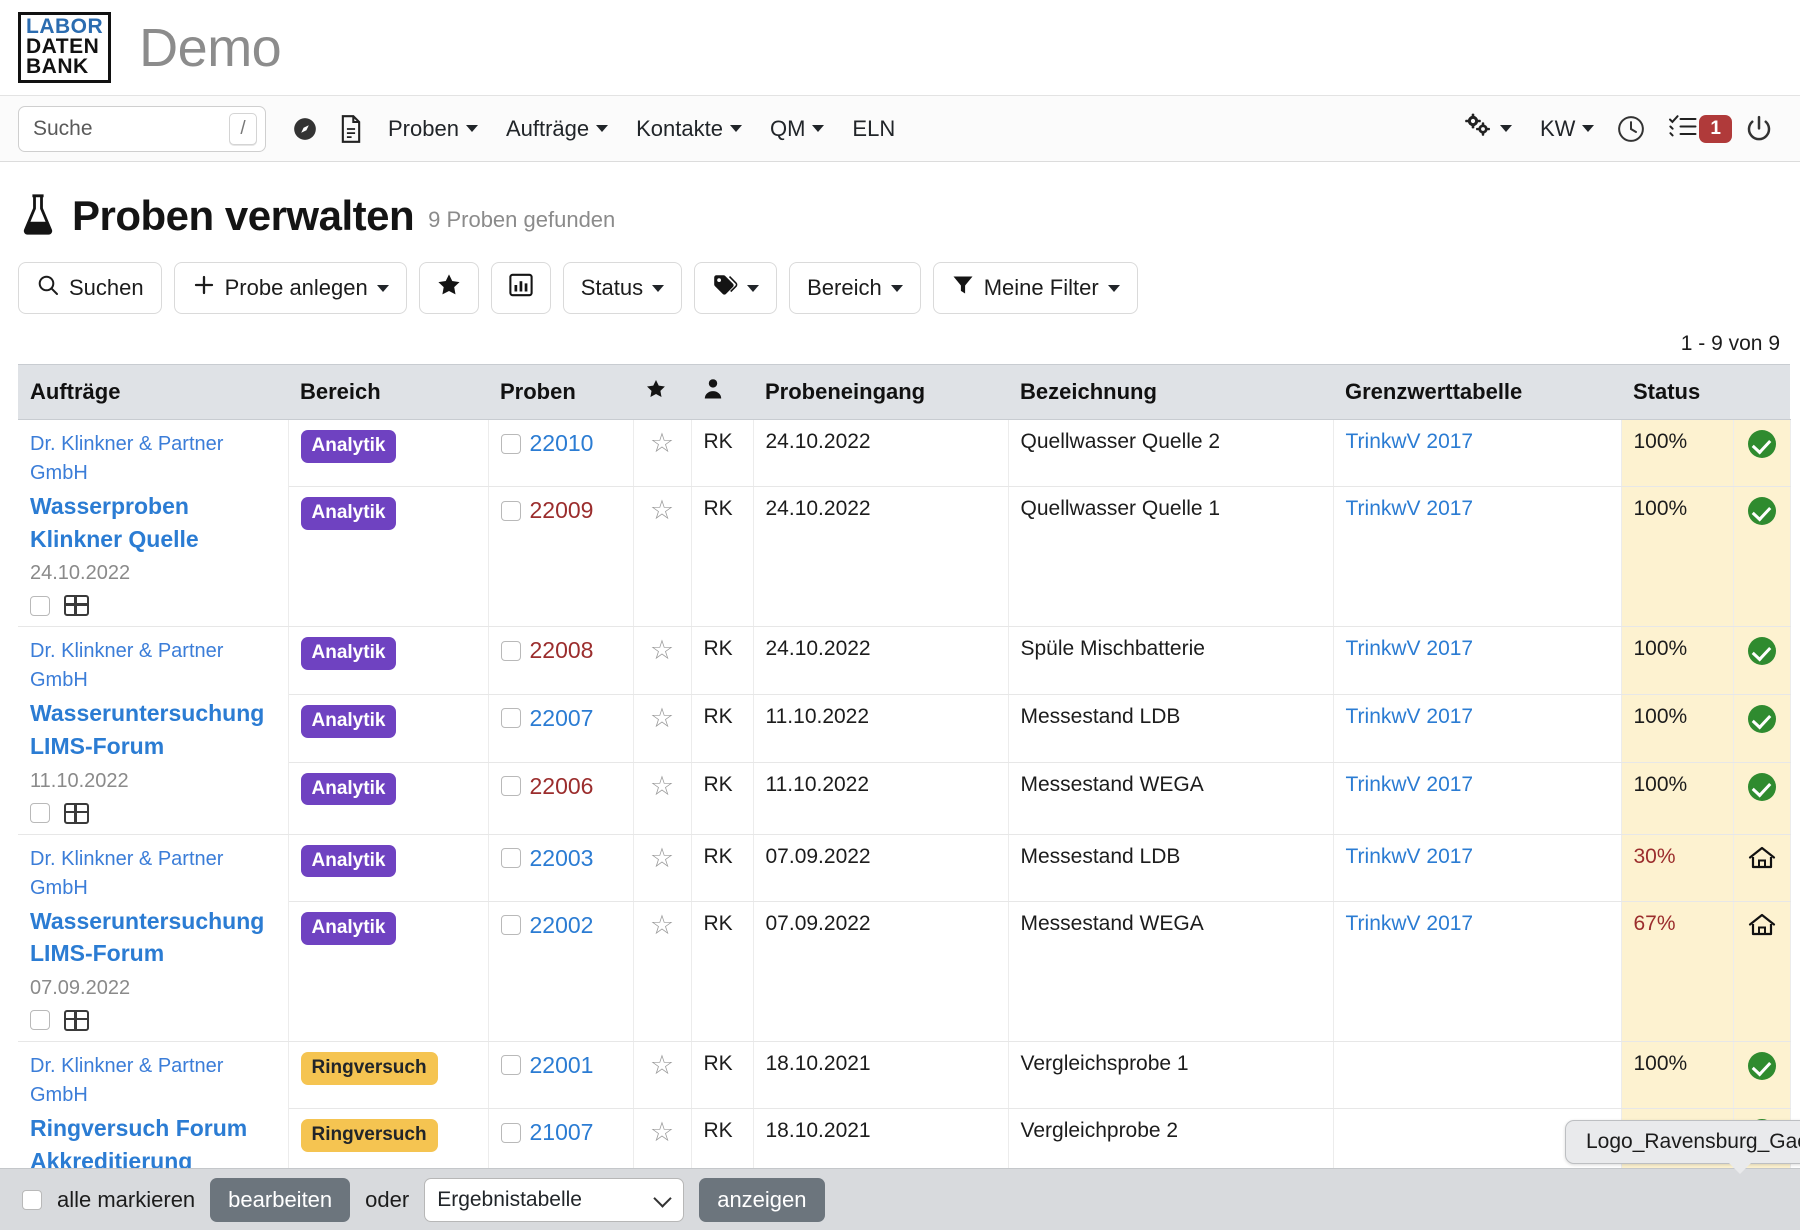 The height and width of the screenshot is (1230, 1800). I want to click on area-filter-button: Bereich, so click(855, 288).